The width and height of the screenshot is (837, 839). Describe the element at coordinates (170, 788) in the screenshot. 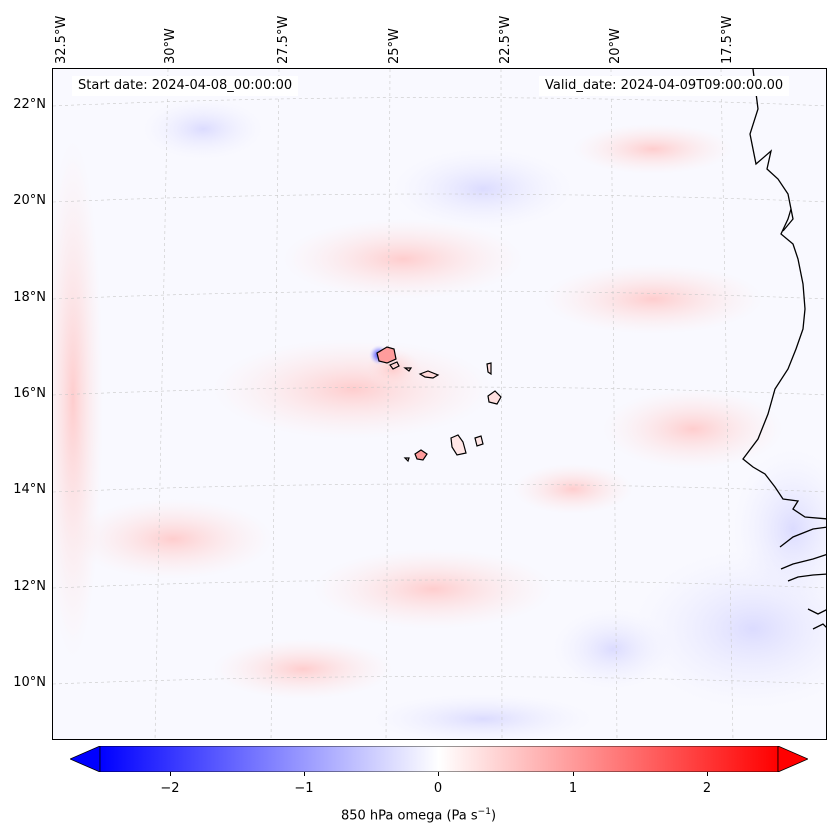

I see `colorbar-tick-label: −2` at that location.